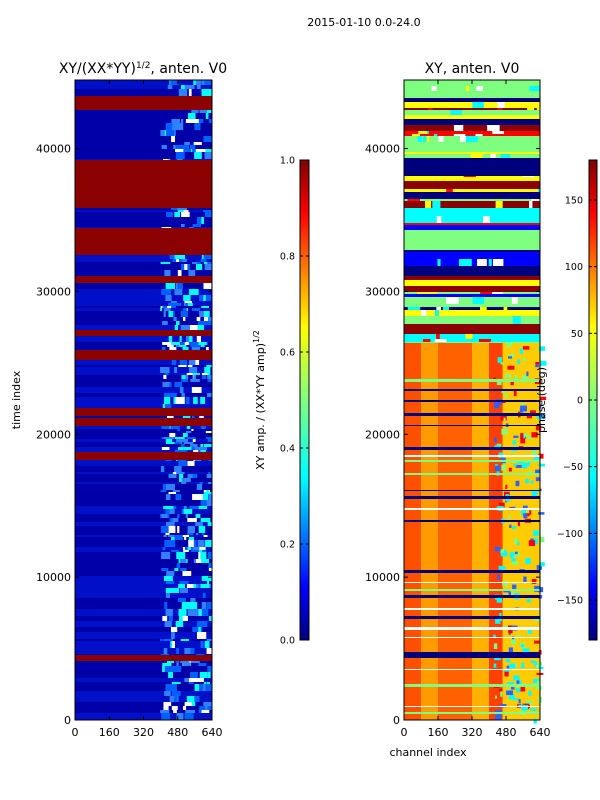 This screenshot has height=800, width=600. Describe the element at coordinates (363, 22) in the screenshot. I see `figure-title: 2015-01-10 0.0-24.0` at that location.